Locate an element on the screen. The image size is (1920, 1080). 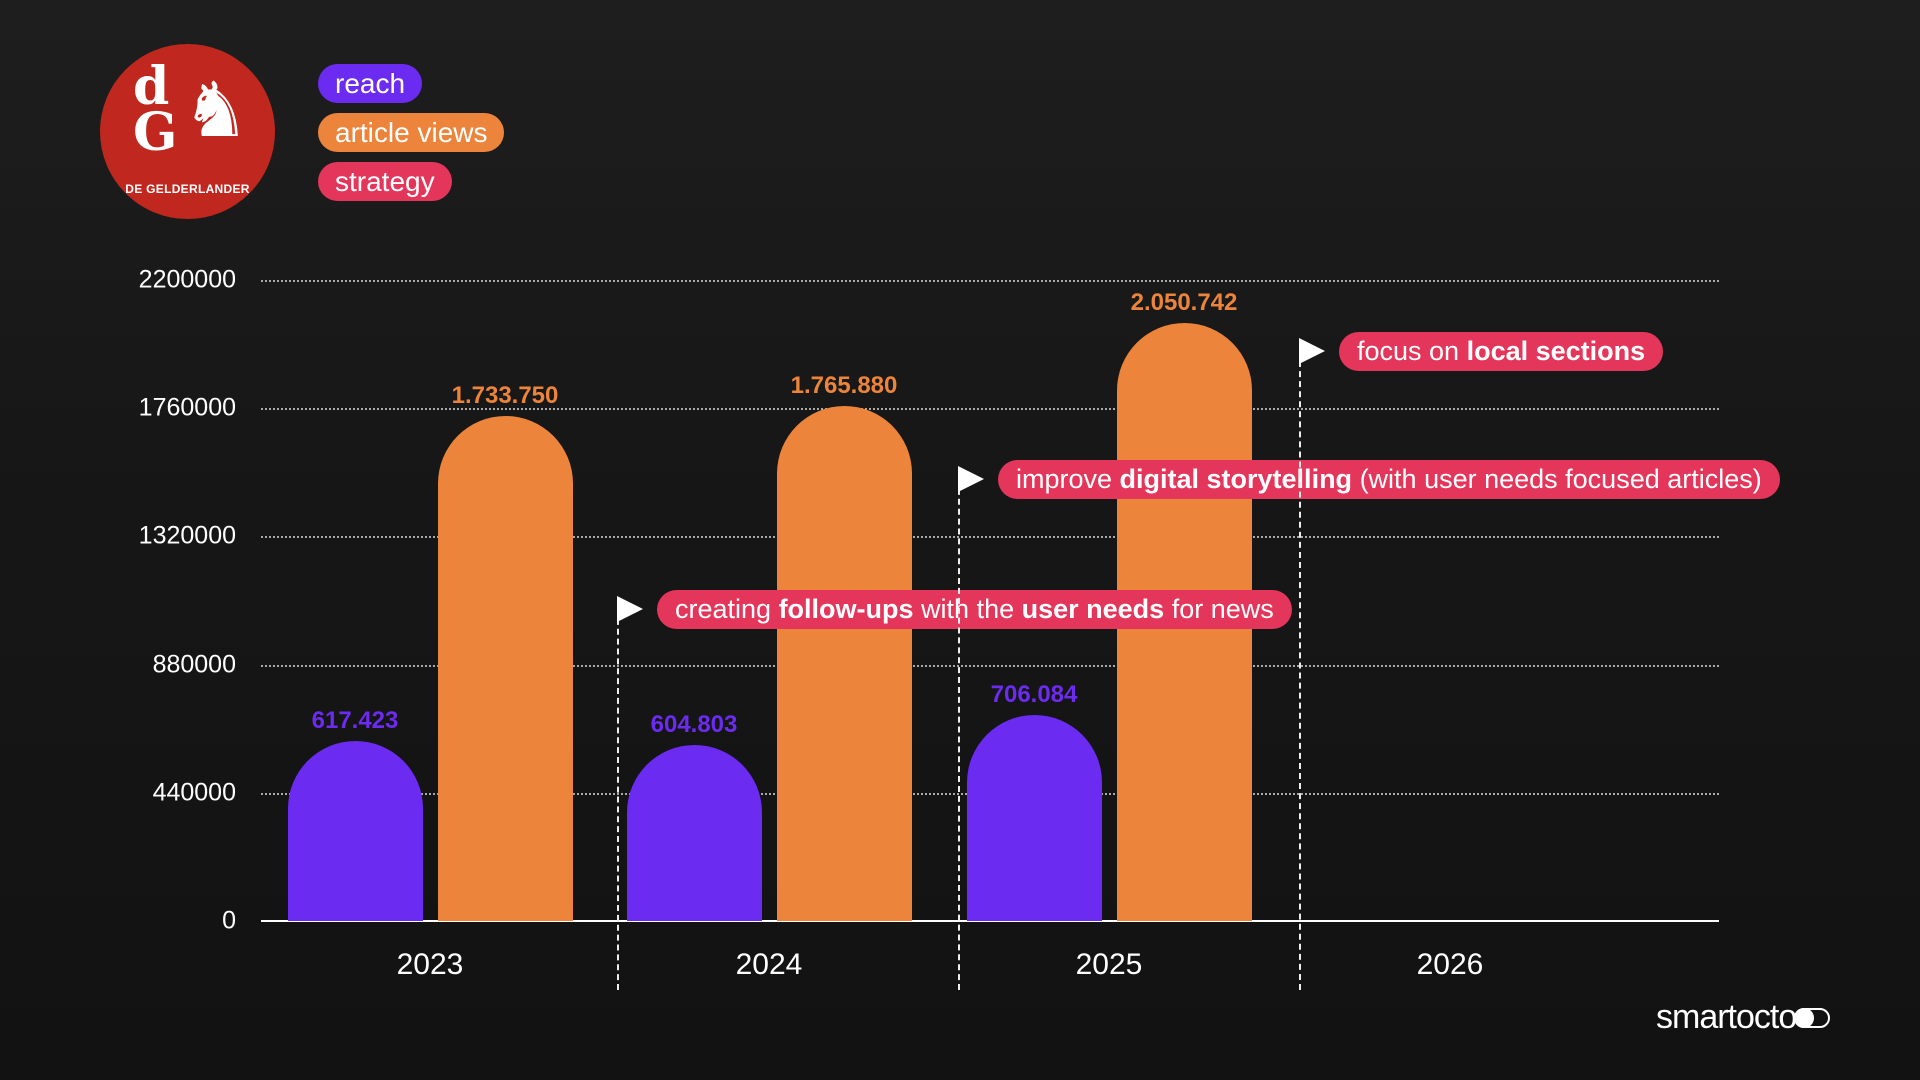
x-tick-label: 2025 is located at coordinates (1109, 964).